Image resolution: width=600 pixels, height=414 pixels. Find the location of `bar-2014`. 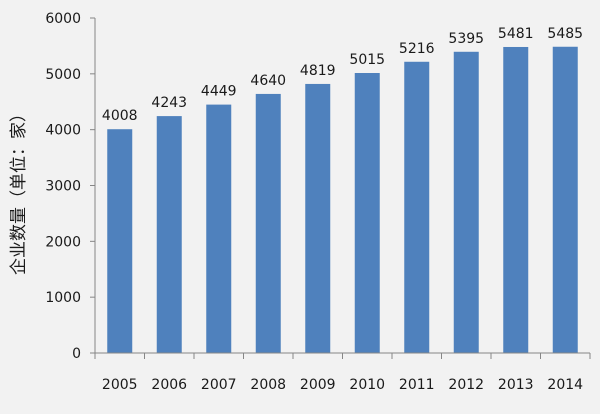

bar-2014 is located at coordinates (565, 199).